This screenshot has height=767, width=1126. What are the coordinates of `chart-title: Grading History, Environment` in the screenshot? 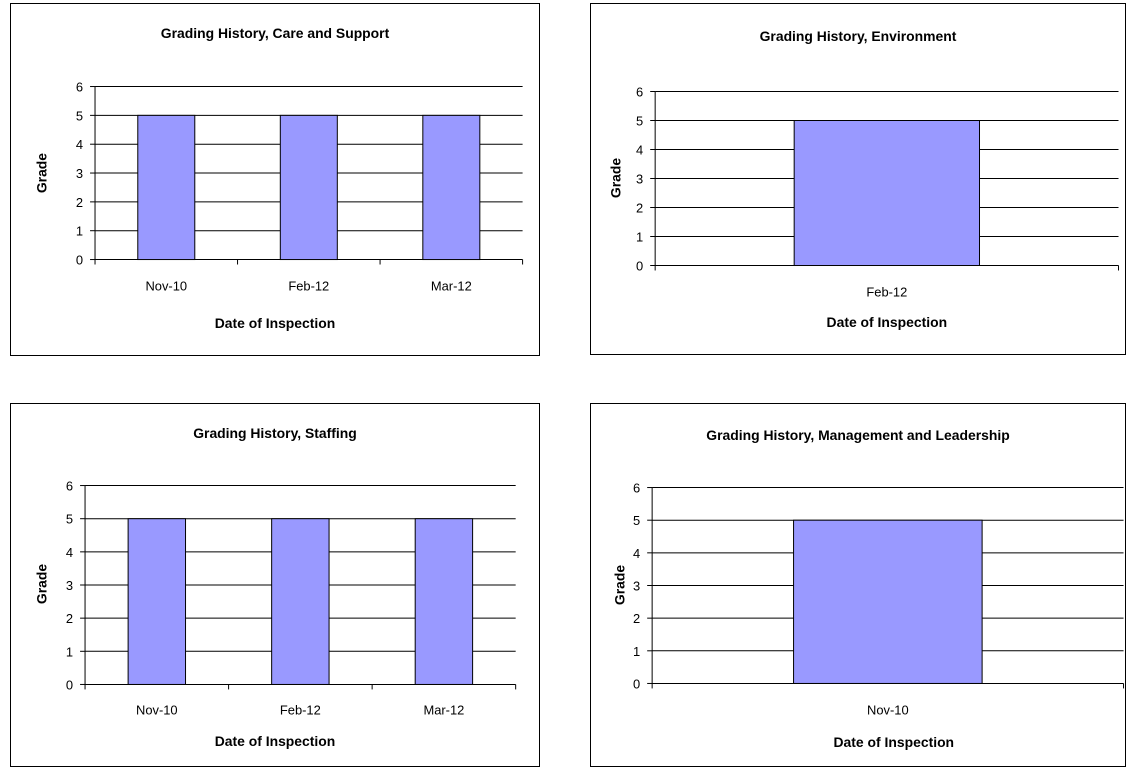 It's located at (858, 36).